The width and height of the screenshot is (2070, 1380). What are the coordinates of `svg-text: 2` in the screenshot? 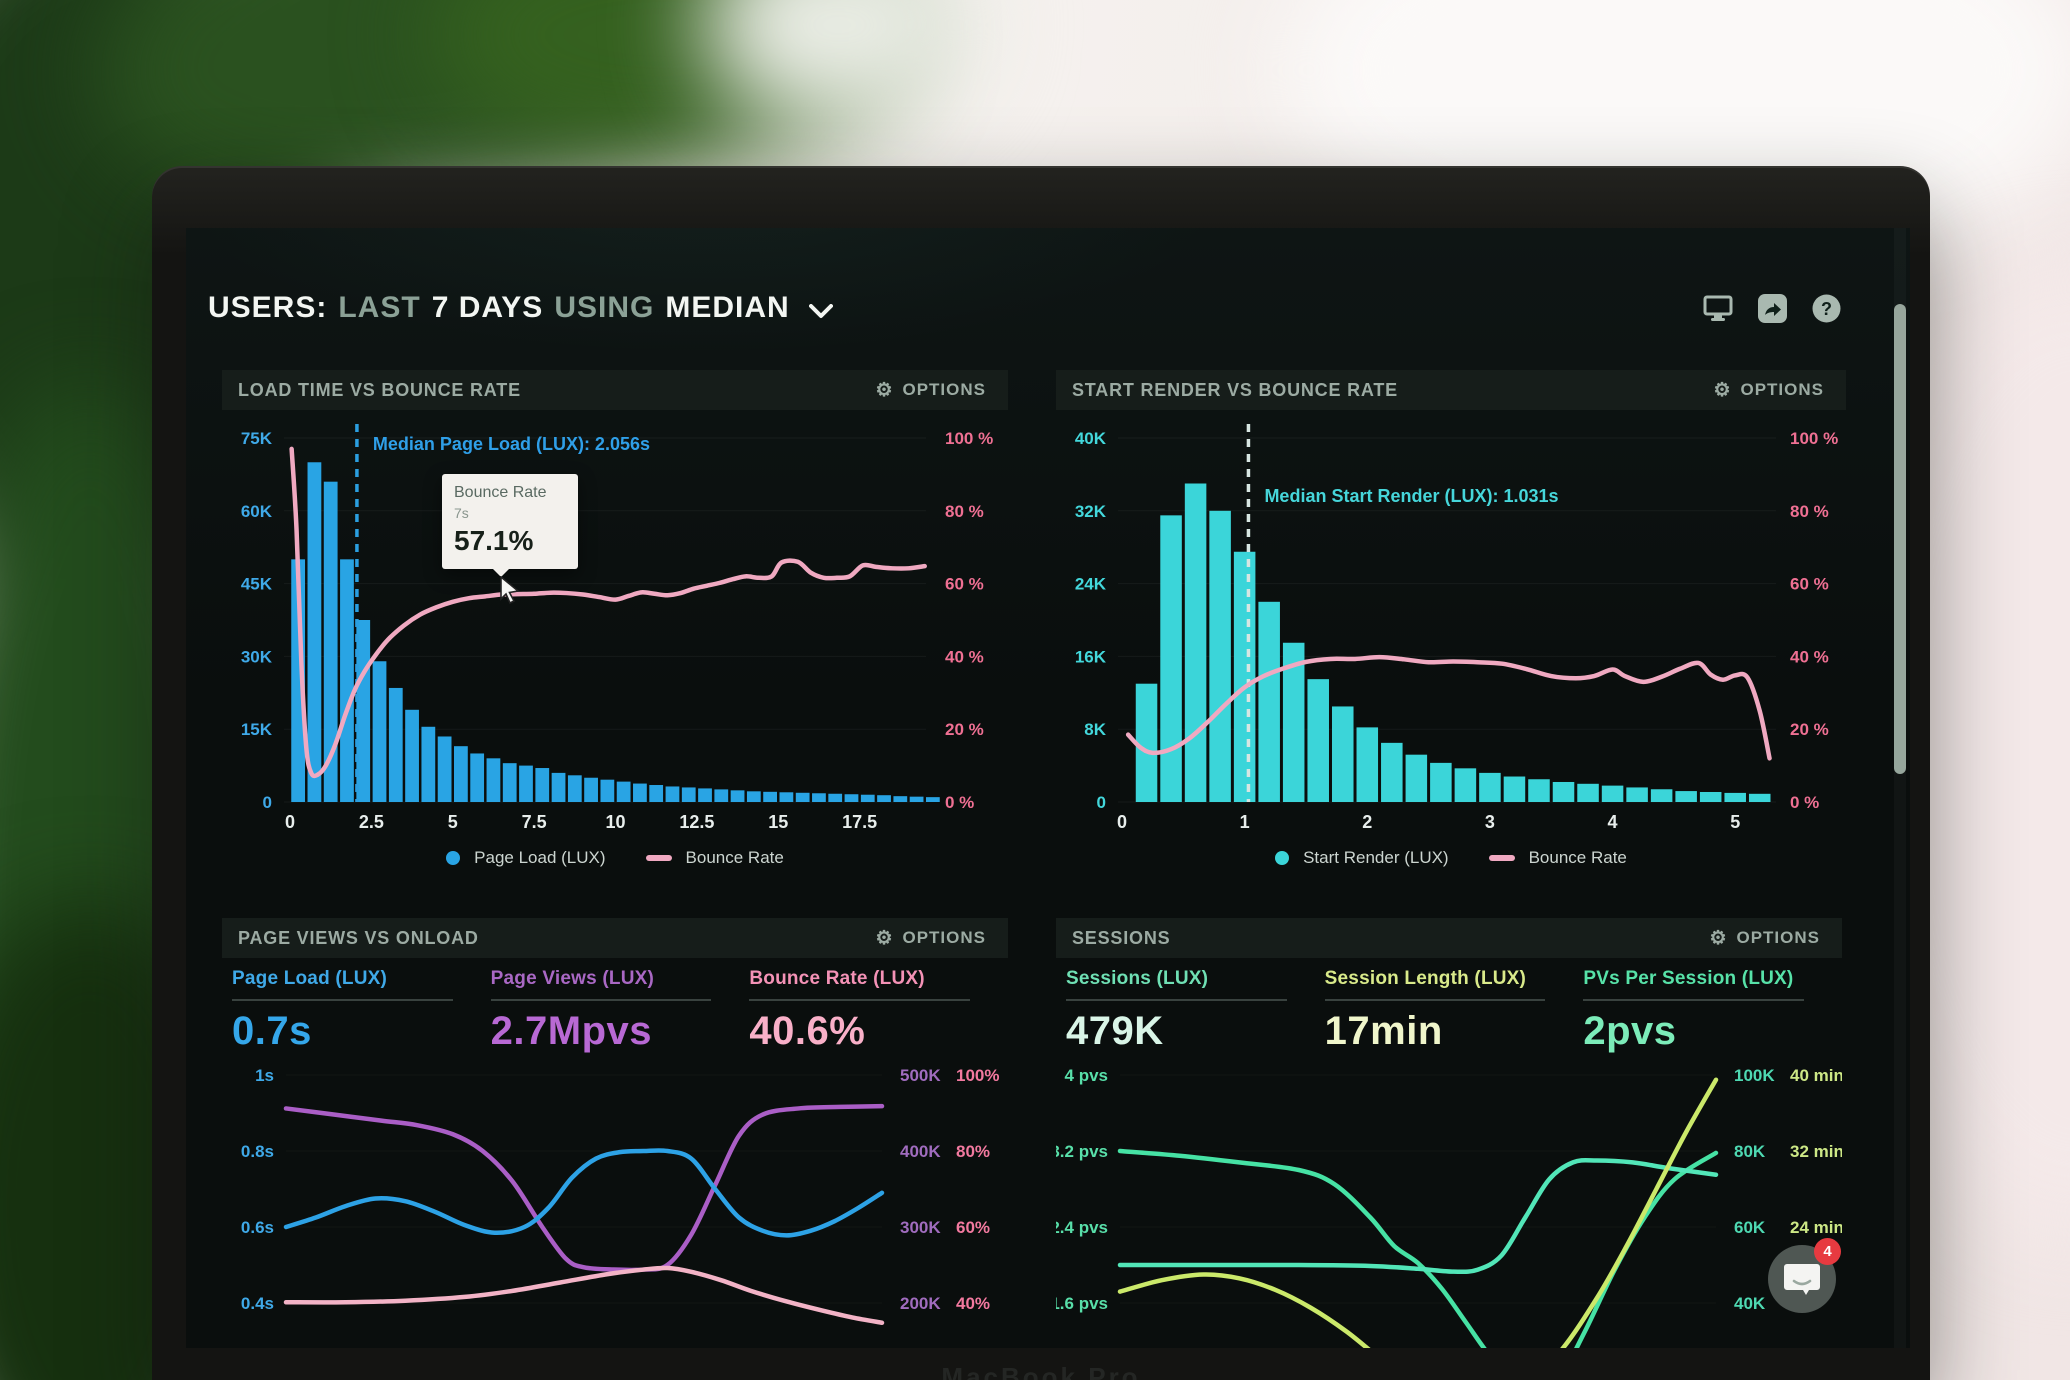 It's located at (1367, 822).